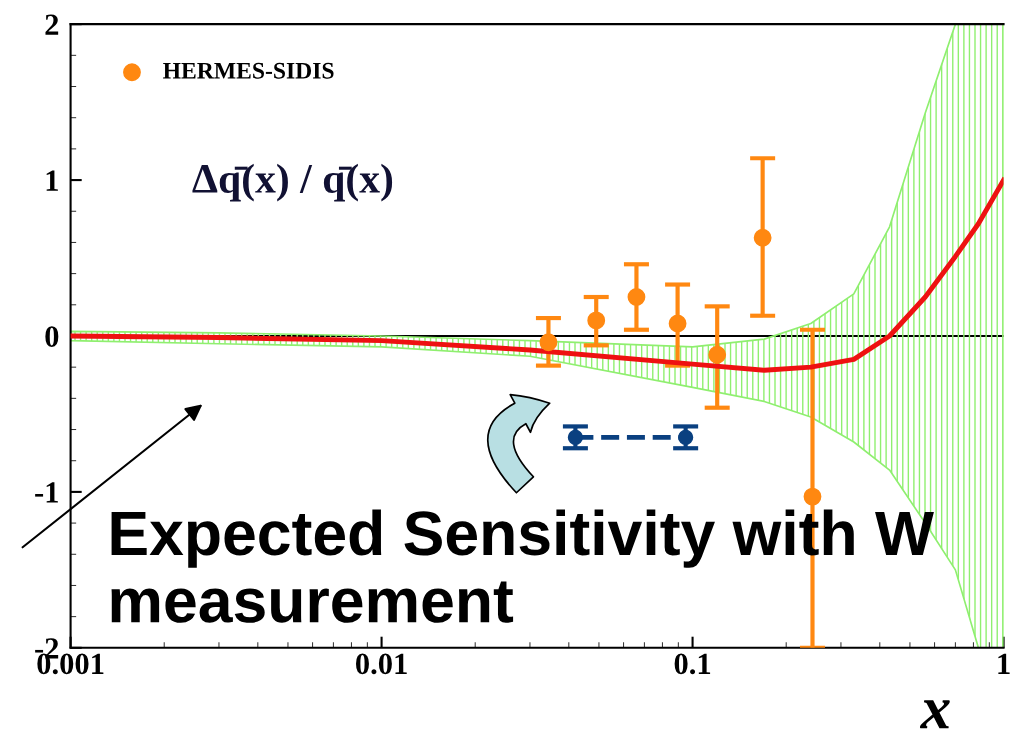 This screenshot has width=1023, height=732. Describe the element at coordinates (52, 180) in the screenshot. I see `y-tick-label: 1` at that location.